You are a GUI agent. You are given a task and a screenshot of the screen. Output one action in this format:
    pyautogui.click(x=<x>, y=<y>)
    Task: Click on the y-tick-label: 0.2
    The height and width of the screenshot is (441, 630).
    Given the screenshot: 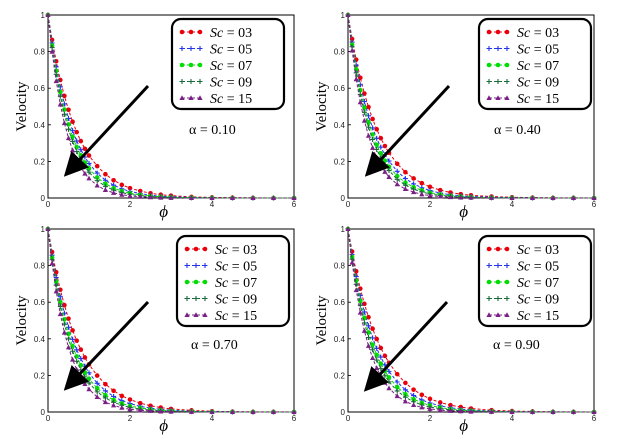 What is the action you would take?
    pyautogui.click(x=40, y=161)
    